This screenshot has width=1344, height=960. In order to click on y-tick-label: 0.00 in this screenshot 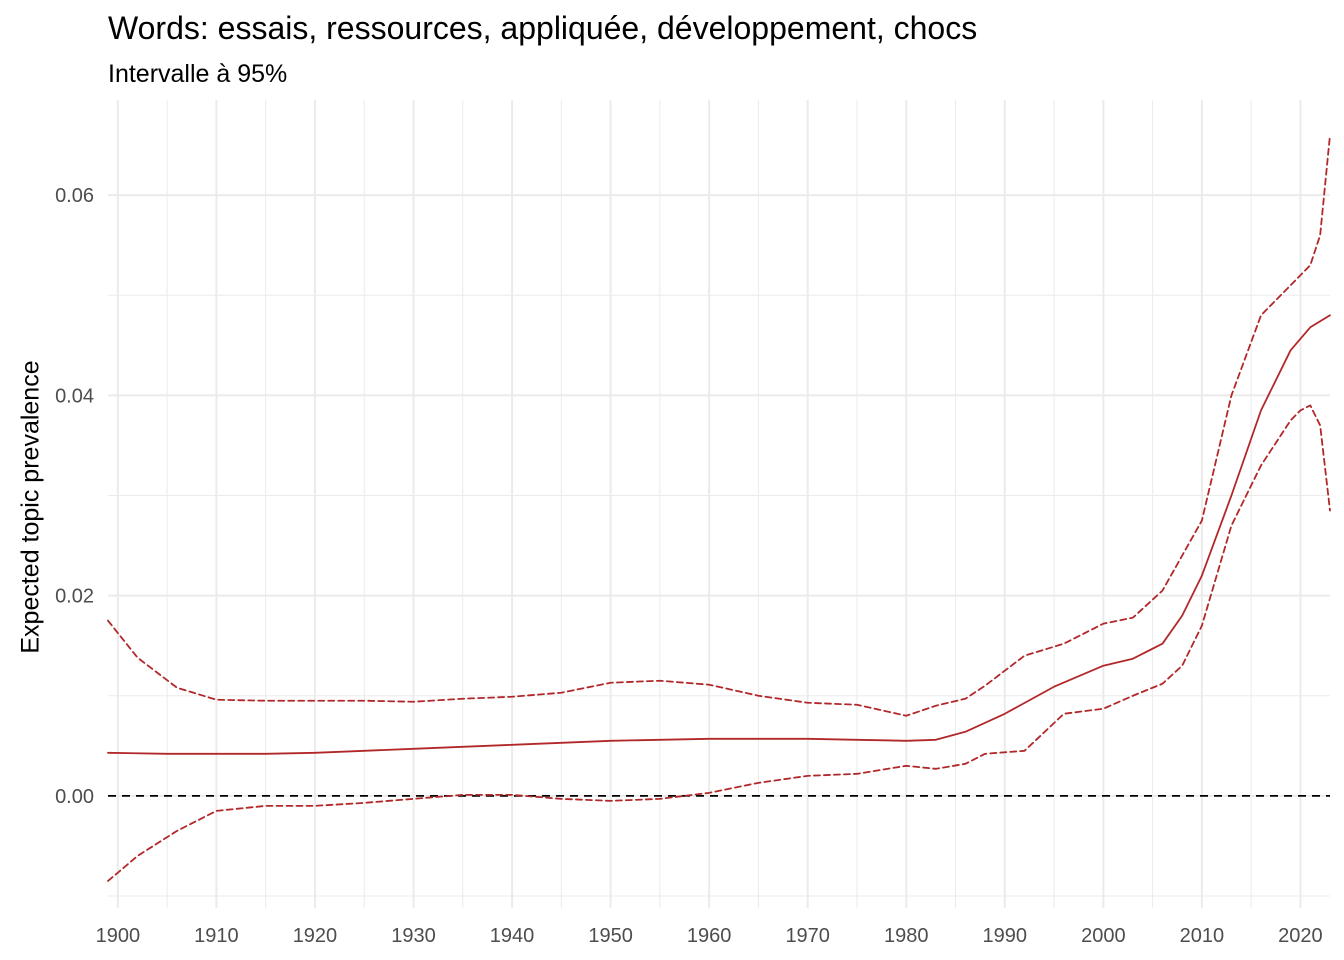, I will do `click(74, 797)`.